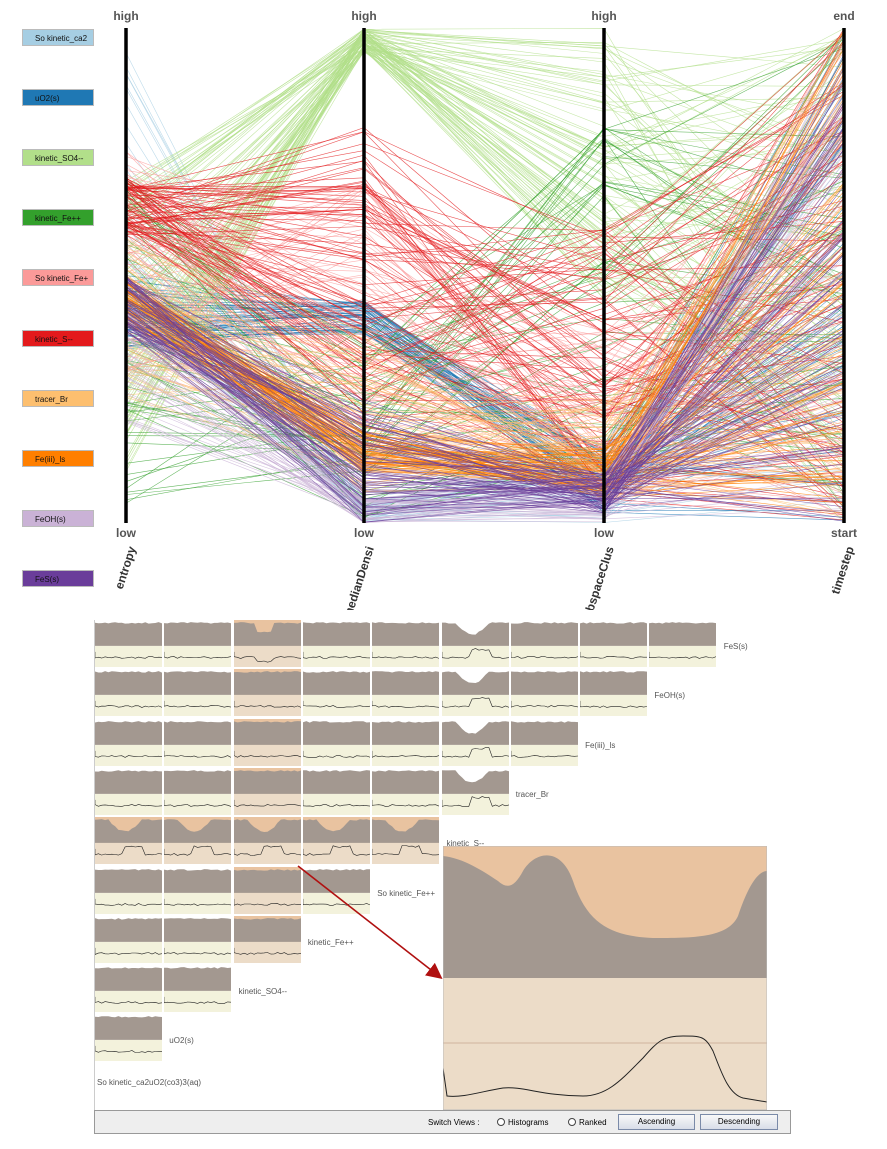 The image size is (887, 1149). What do you see at coordinates (603, 16) in the screenshot?
I see `axis-top-label: high` at bounding box center [603, 16].